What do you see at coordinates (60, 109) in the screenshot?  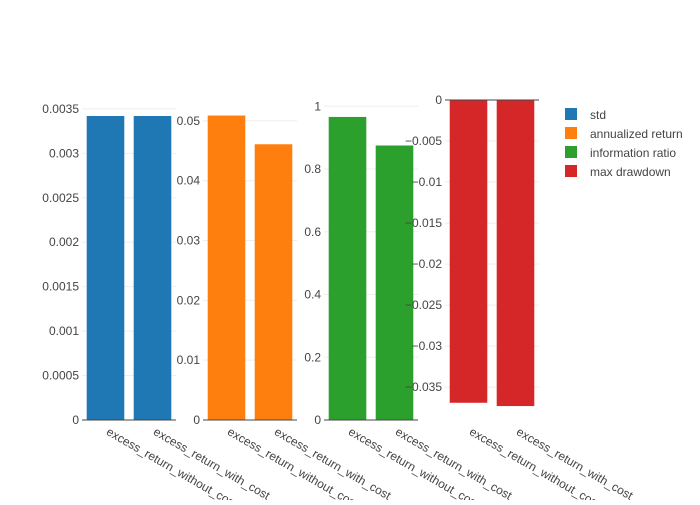 I see `y-tick-label-std-7: 0.0035` at bounding box center [60, 109].